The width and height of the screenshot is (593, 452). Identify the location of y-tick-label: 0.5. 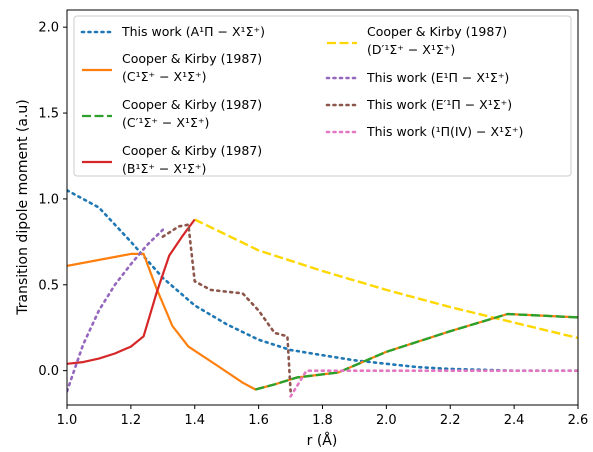
(48, 285).